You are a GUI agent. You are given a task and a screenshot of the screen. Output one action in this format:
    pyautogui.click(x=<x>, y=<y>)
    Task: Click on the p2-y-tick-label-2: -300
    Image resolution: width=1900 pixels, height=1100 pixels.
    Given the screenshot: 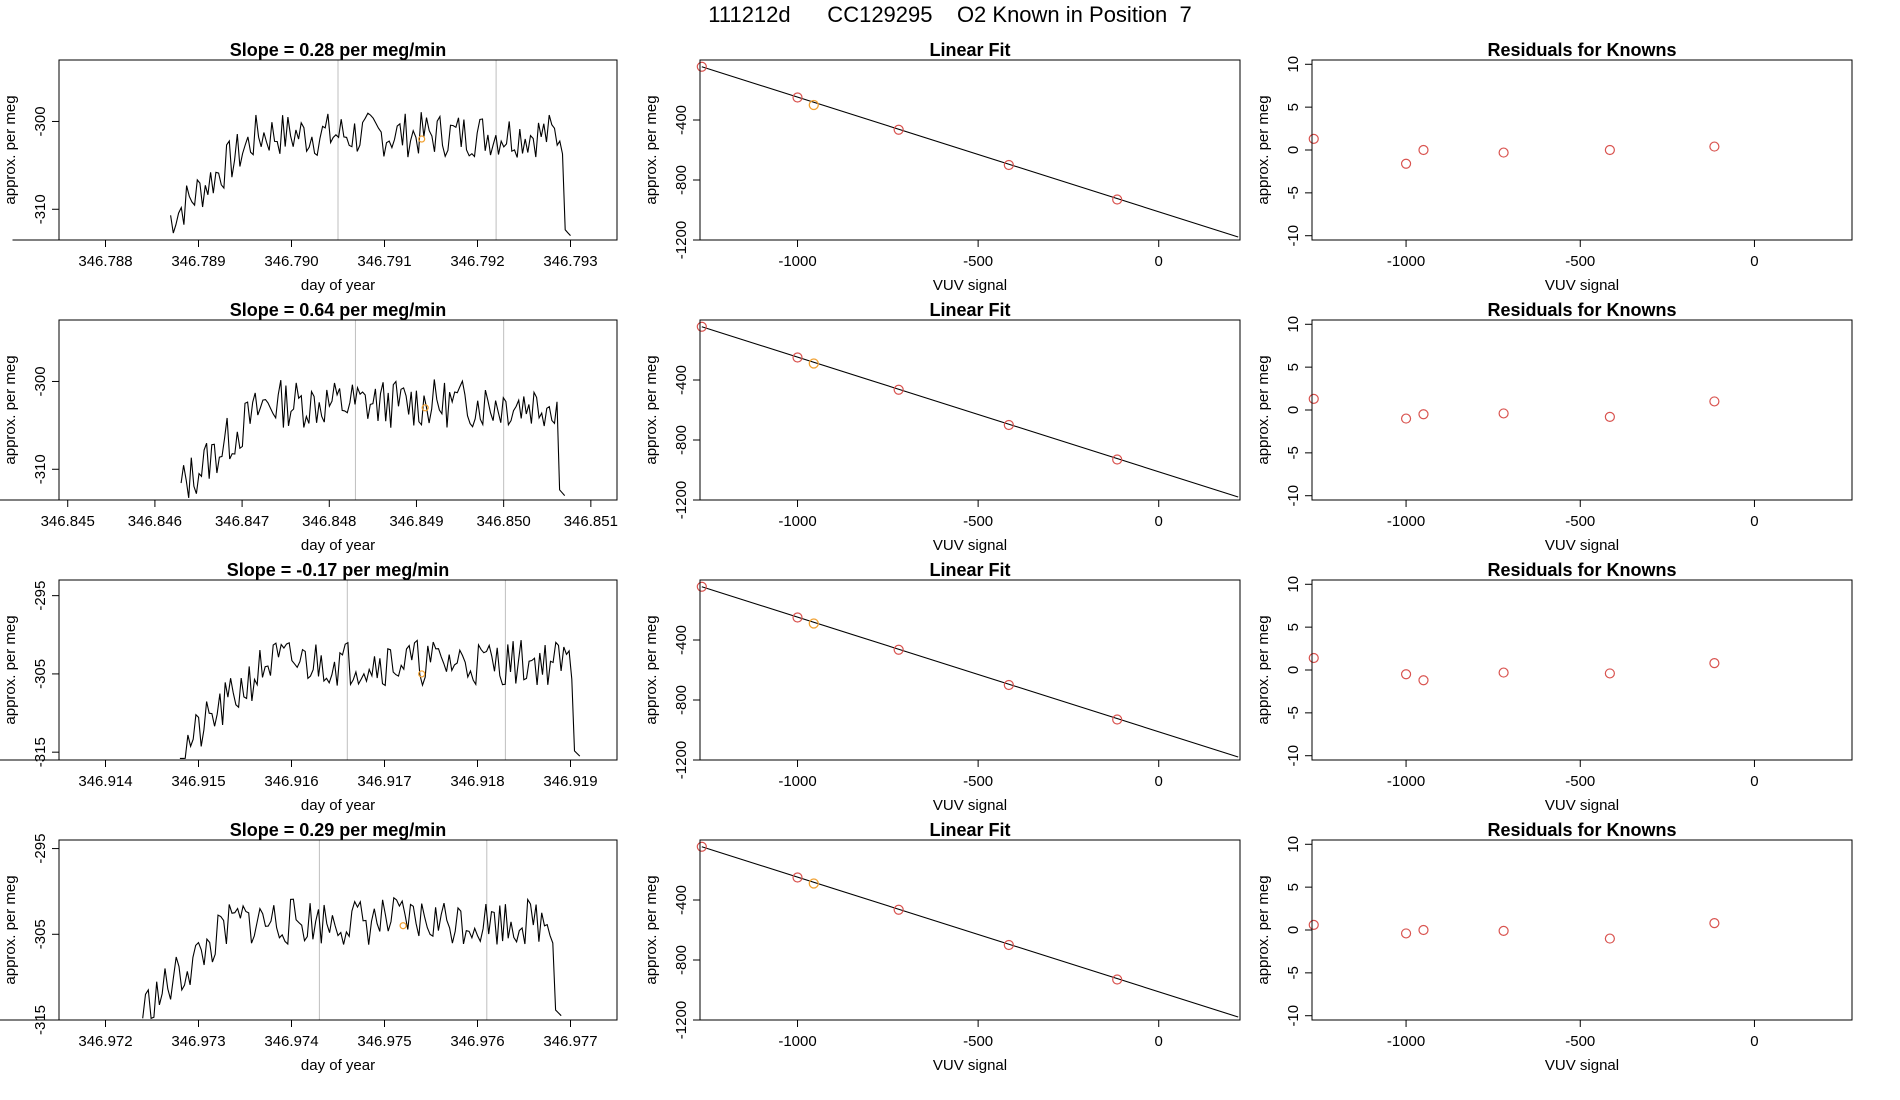 What is the action you would take?
    pyautogui.click(x=40, y=381)
    